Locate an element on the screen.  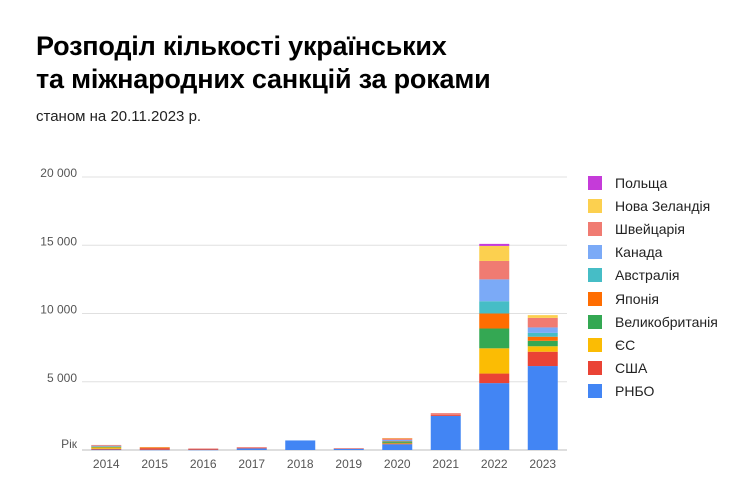
x-tick-label: 2023 is located at coordinates (542, 464).